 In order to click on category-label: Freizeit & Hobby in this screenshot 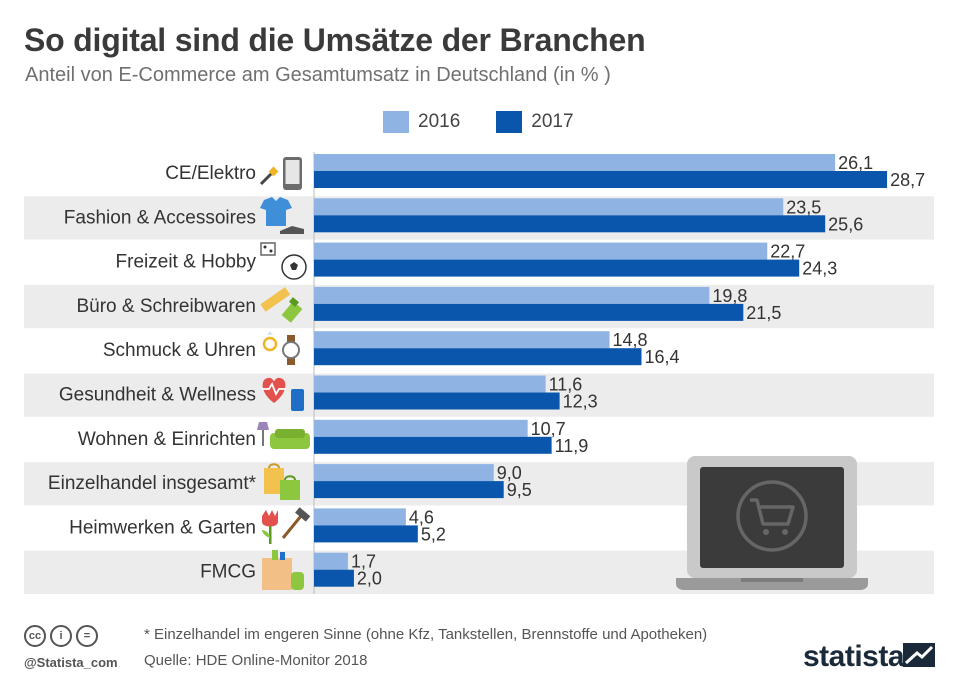, I will do `click(186, 262)`.